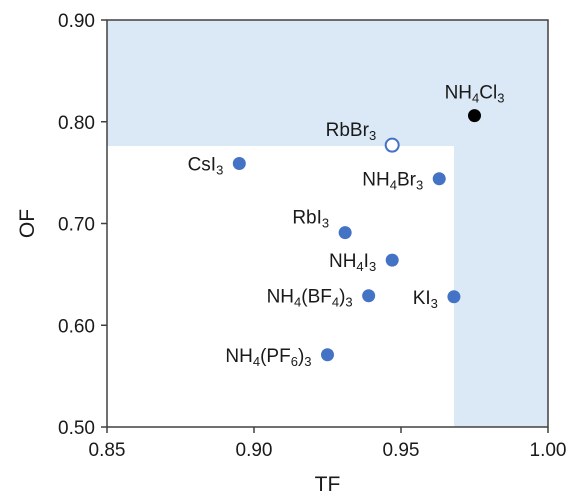 This screenshot has height=497, width=571. I want to click on x-tick-label: 0.95, so click(401, 450).